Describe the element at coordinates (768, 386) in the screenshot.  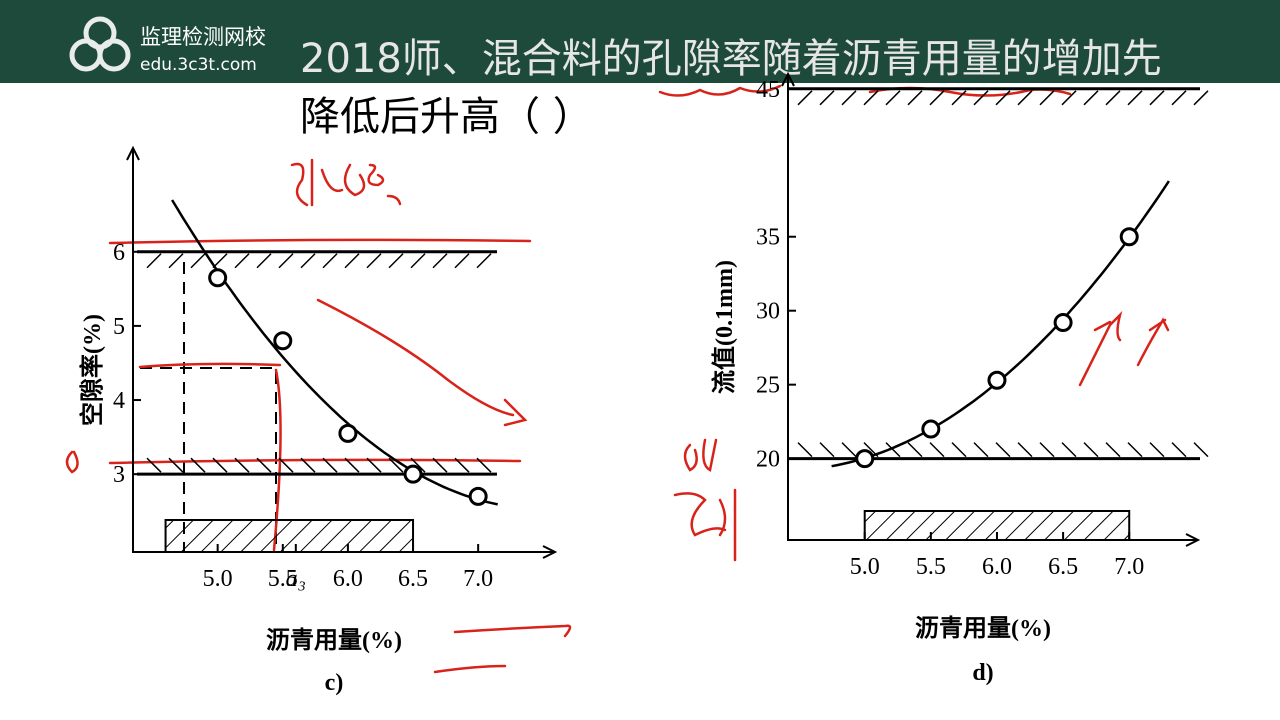
I see `y-tick-label: 25` at that location.